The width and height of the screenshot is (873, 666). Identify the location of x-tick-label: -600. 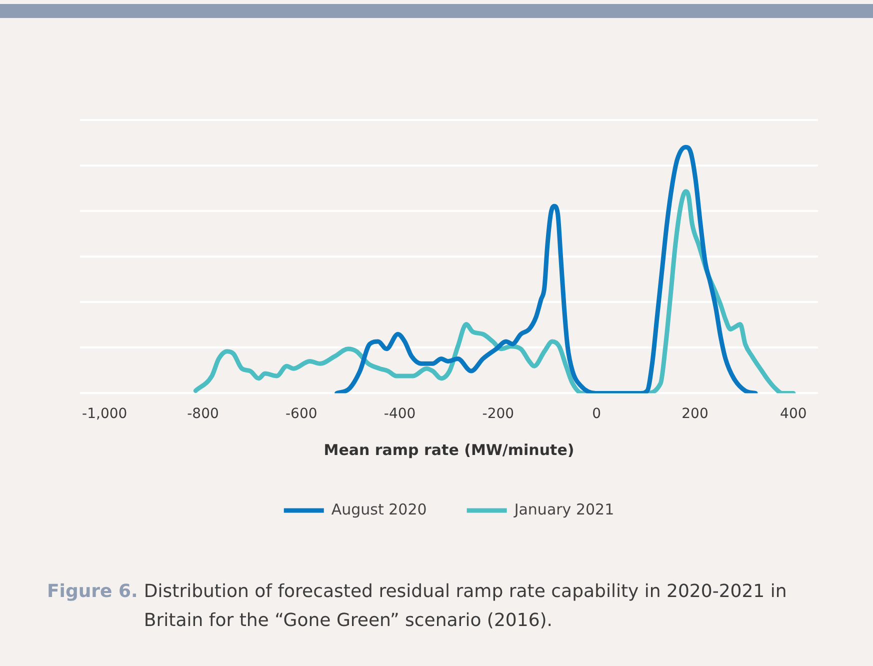
(302, 414).